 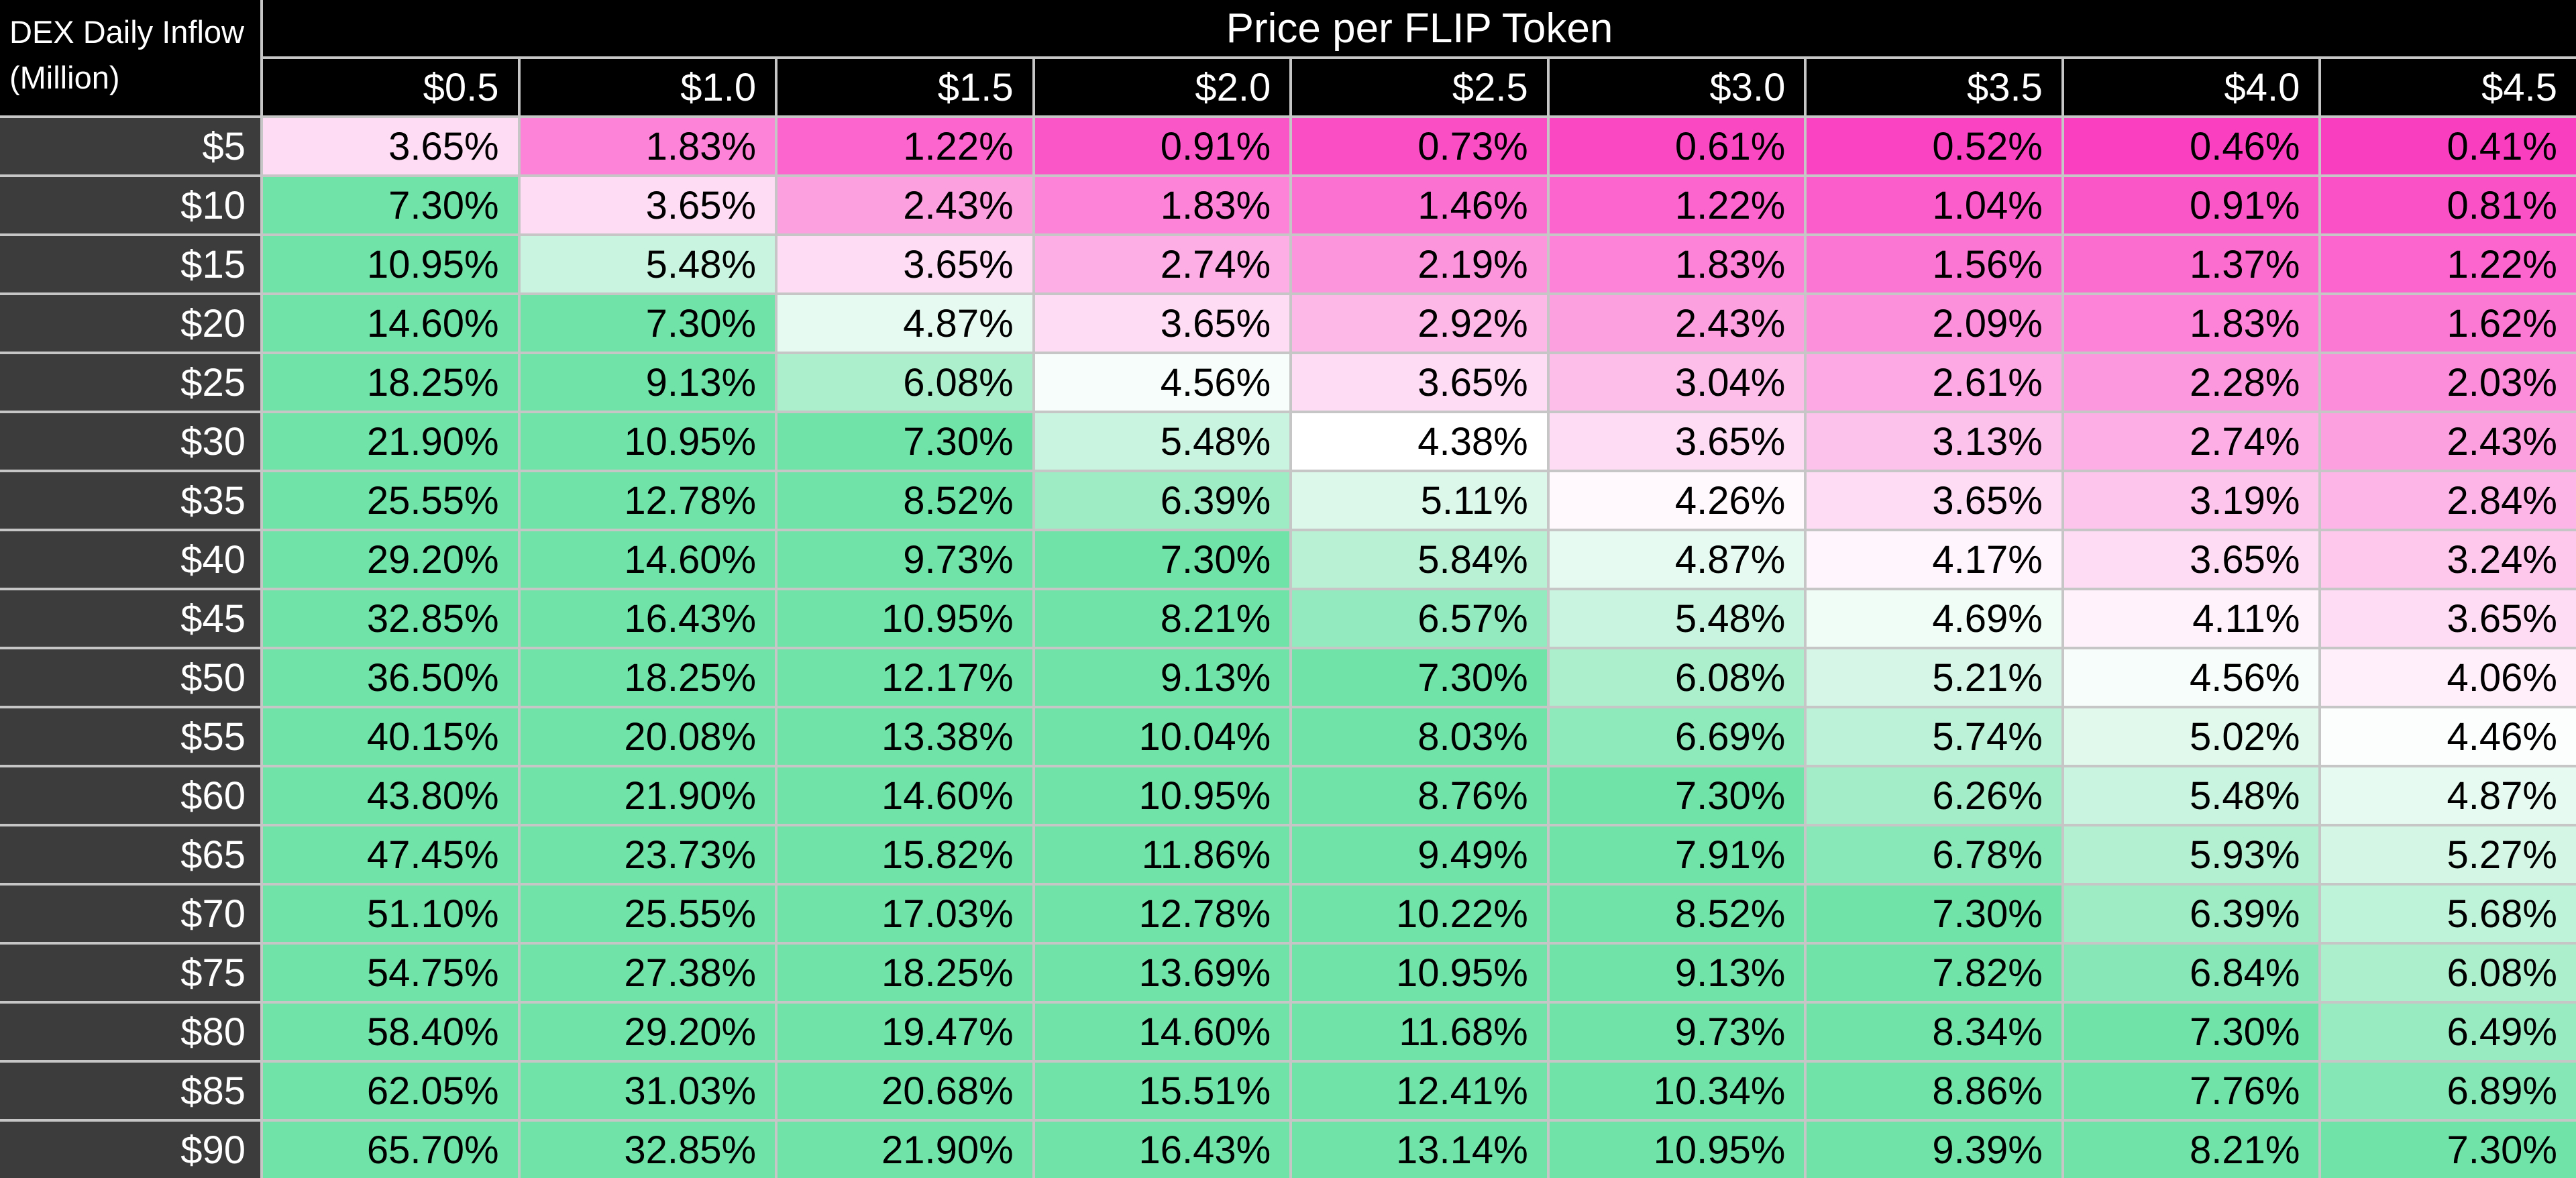 What do you see at coordinates (1419, 28) in the screenshot?
I see `table-title: Price per FLIP Token` at bounding box center [1419, 28].